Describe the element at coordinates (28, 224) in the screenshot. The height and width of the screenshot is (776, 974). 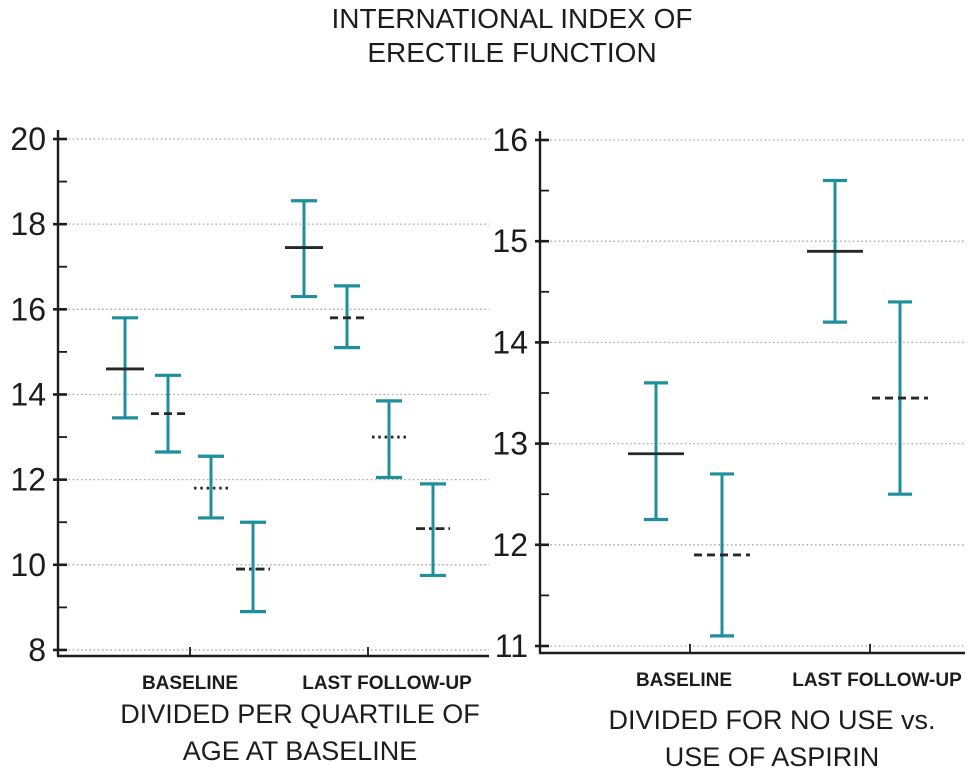
I see `y-tick-label-18: 18` at that location.